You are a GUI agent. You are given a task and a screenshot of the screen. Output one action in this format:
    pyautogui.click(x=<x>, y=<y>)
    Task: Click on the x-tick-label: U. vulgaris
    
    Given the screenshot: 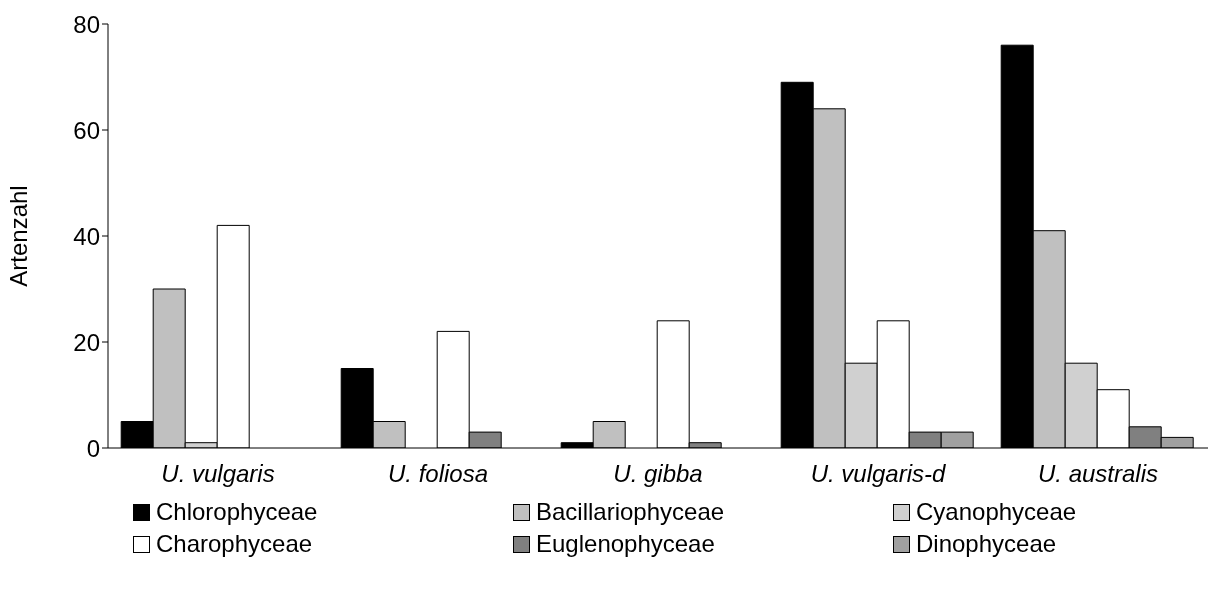 What is the action you would take?
    pyautogui.click(x=218, y=473)
    